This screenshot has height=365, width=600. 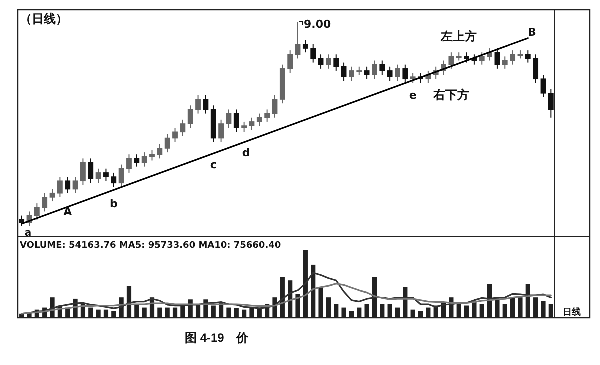 I want to click on annotation: 左上方, so click(x=459, y=36).